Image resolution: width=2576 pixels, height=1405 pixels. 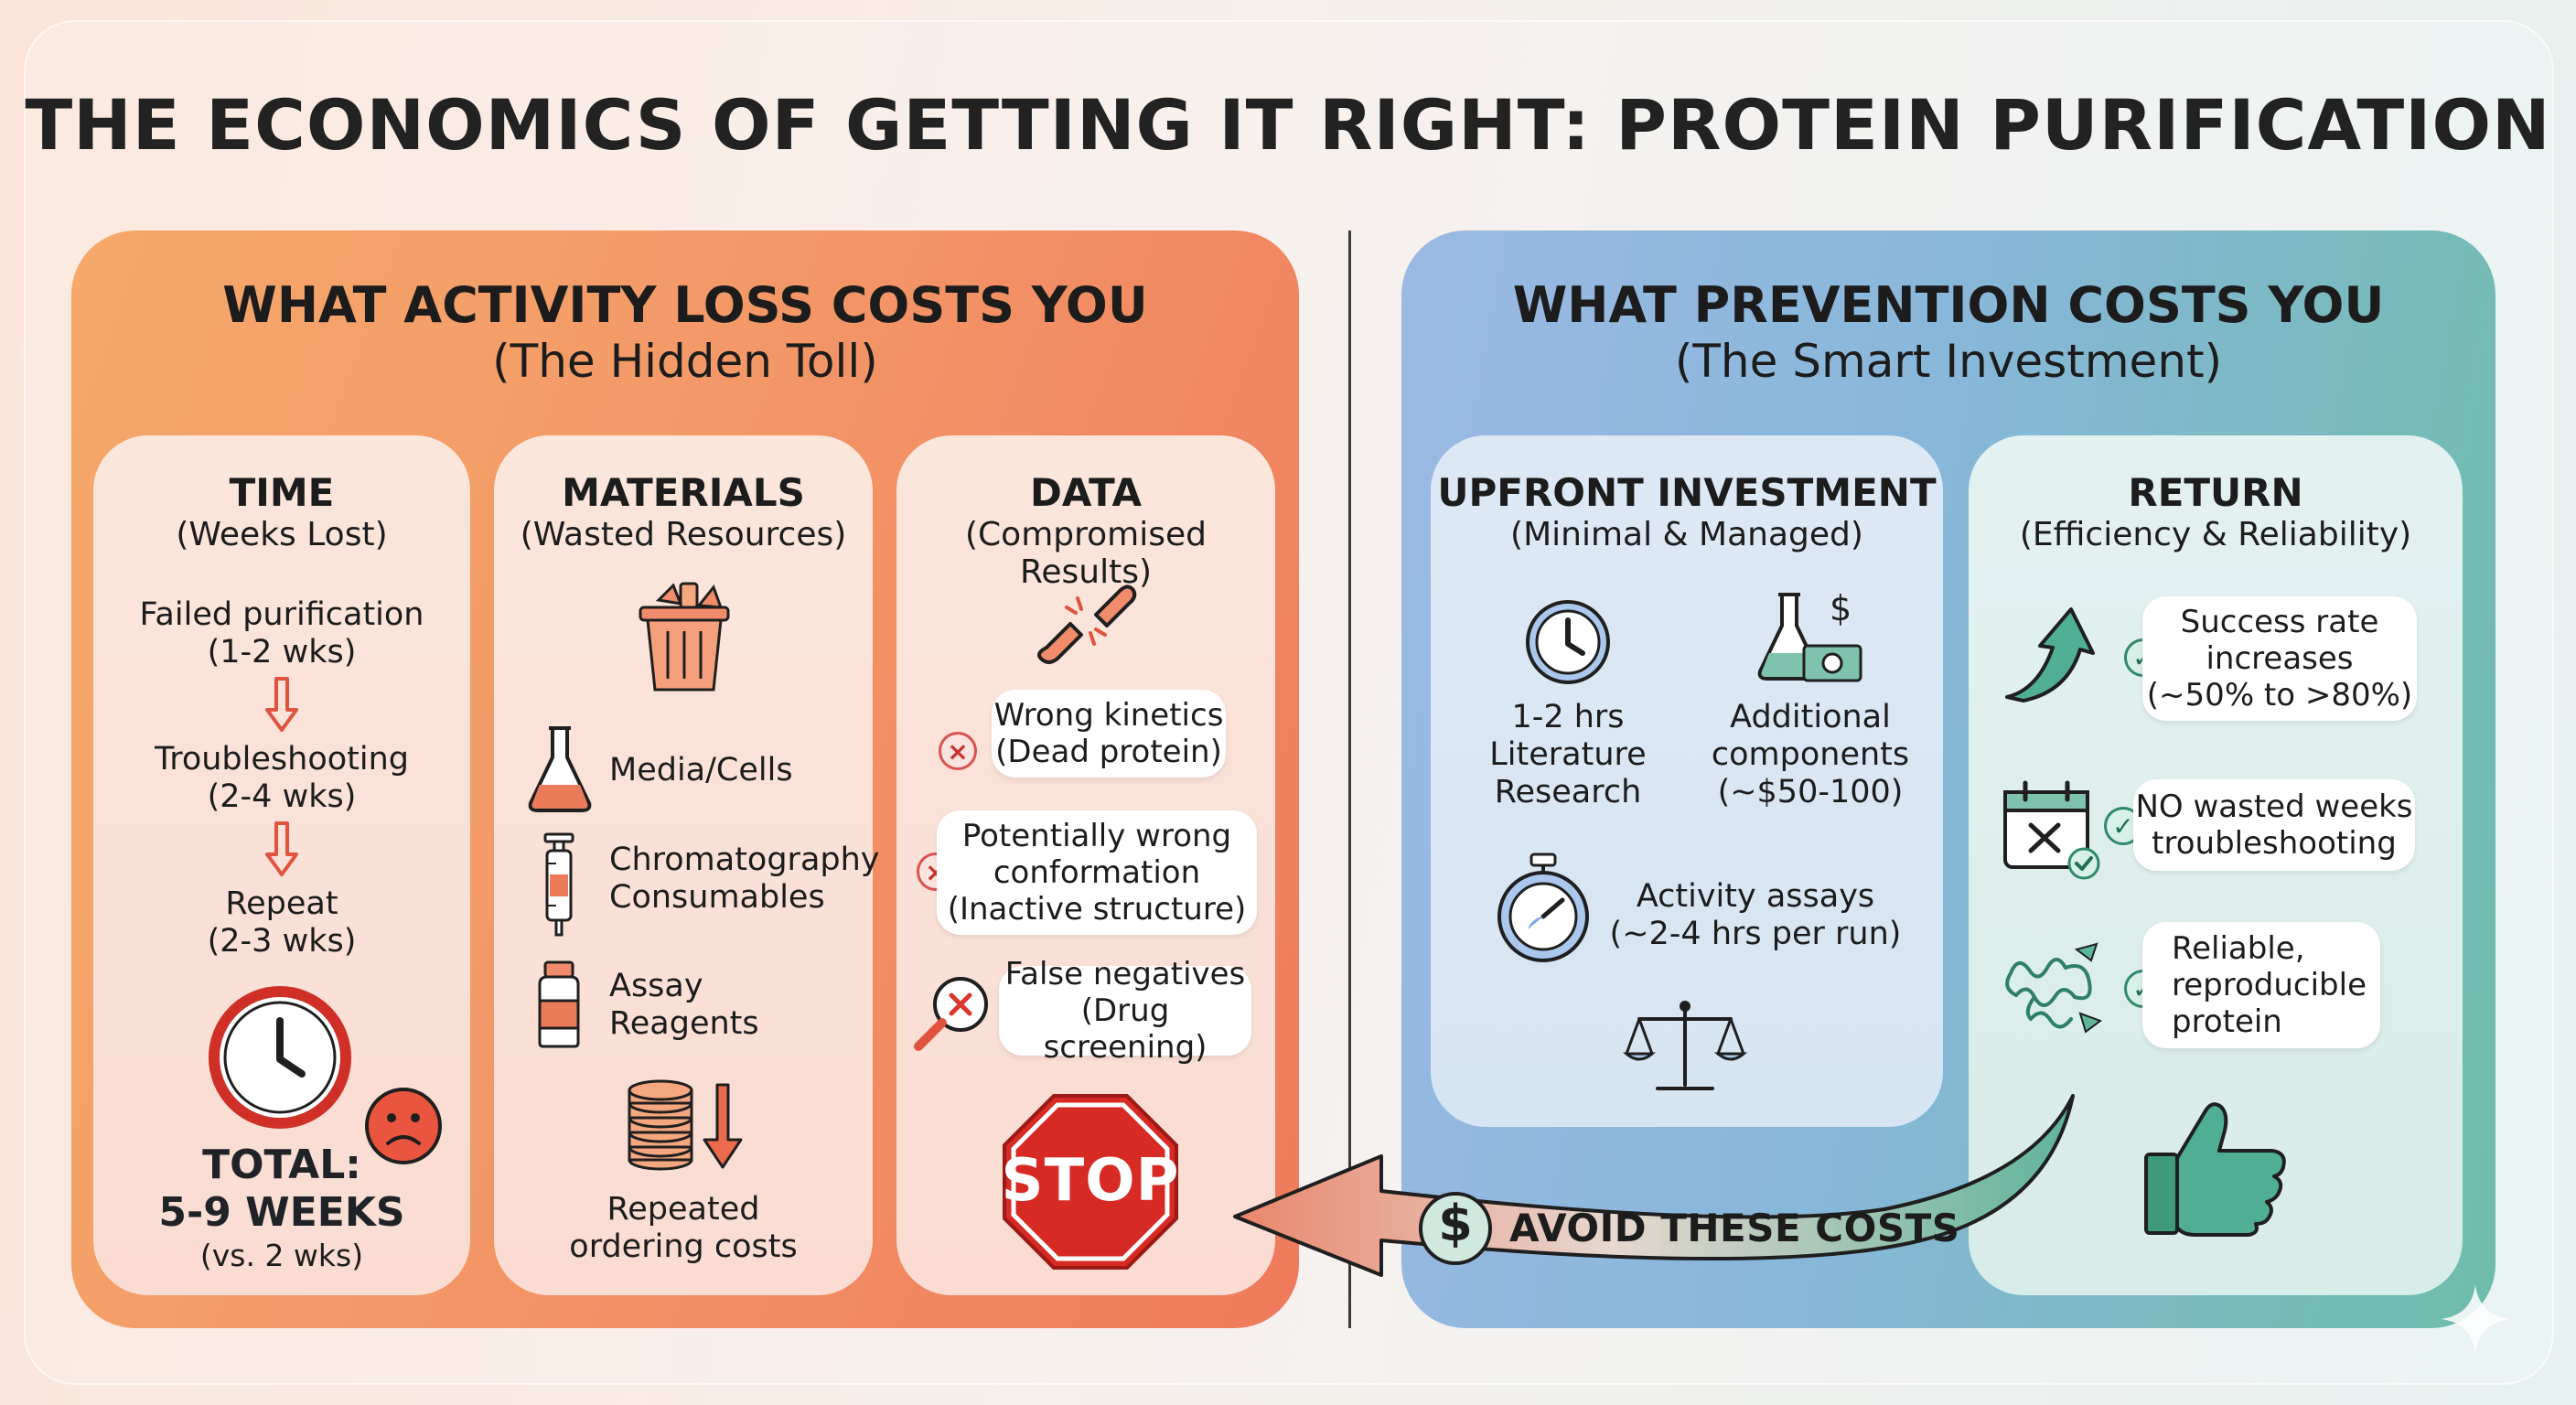 What do you see at coordinates (282, 778) in the screenshot?
I see `time-step-troubleshooting: Troubleshooting (2-4 wks)` at bounding box center [282, 778].